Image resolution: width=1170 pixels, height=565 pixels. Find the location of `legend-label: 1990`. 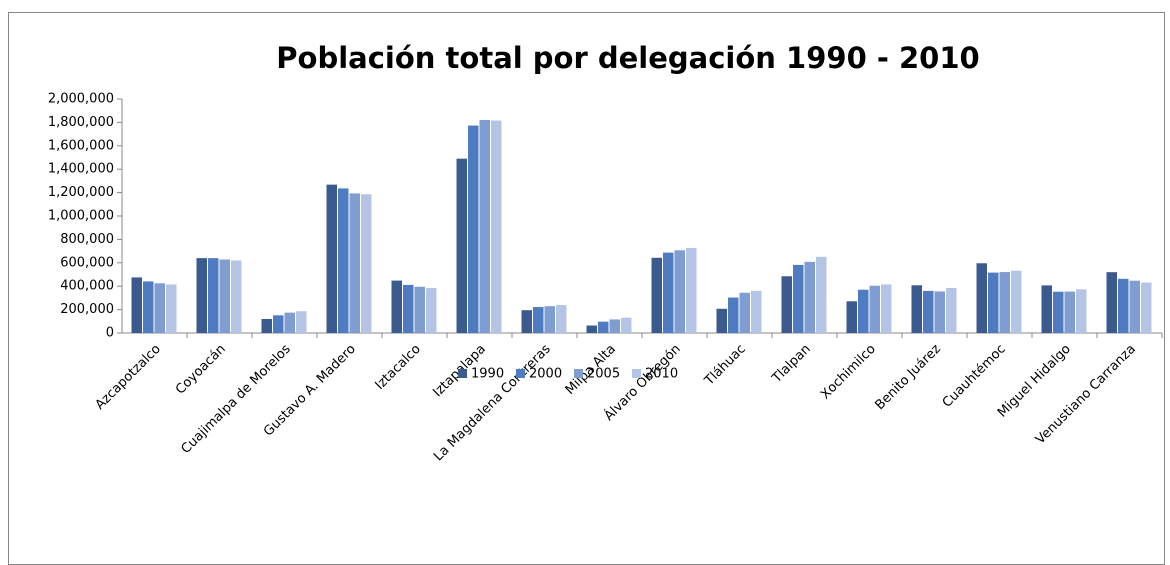

legend-label: 1990 is located at coordinates (487, 374).